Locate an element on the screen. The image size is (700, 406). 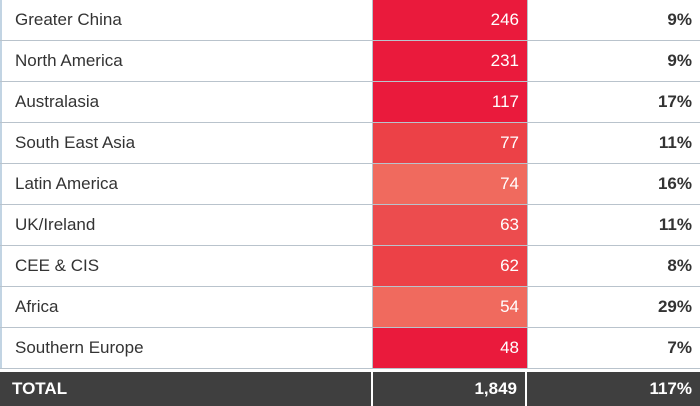
region-name-cell: South East Asia is located at coordinates (186, 143).